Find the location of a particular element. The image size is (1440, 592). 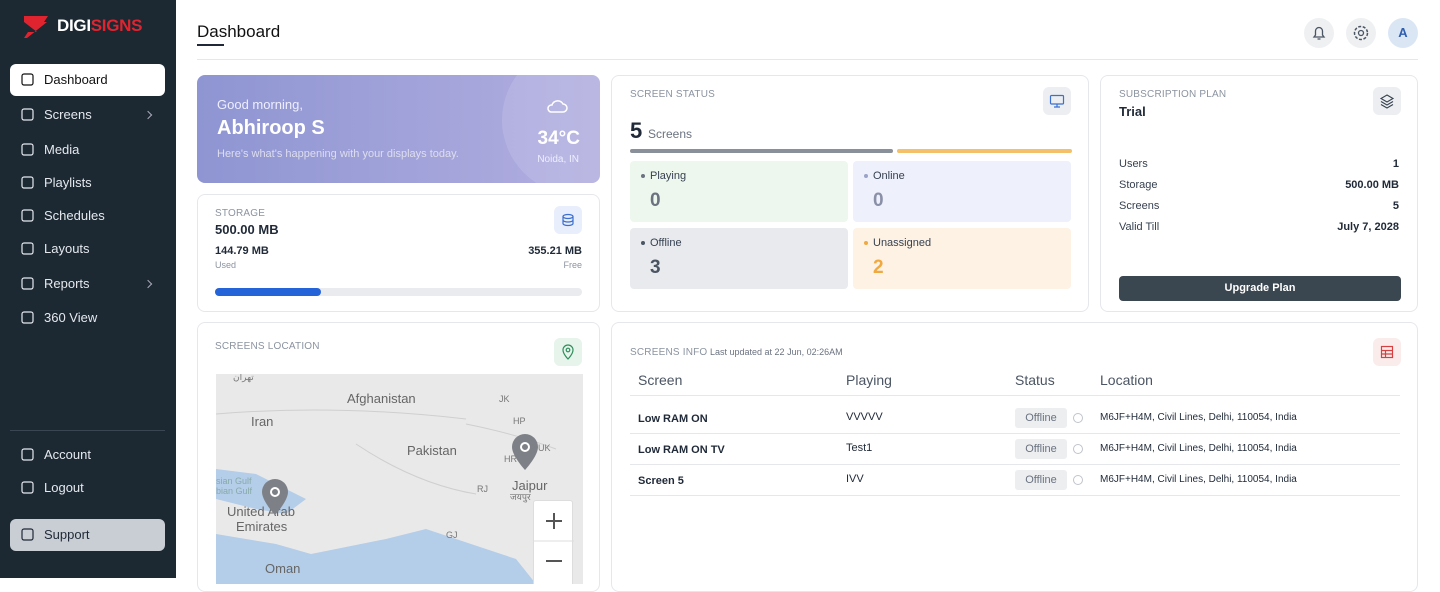

status-tile: Playing 0 is located at coordinates (739, 191).